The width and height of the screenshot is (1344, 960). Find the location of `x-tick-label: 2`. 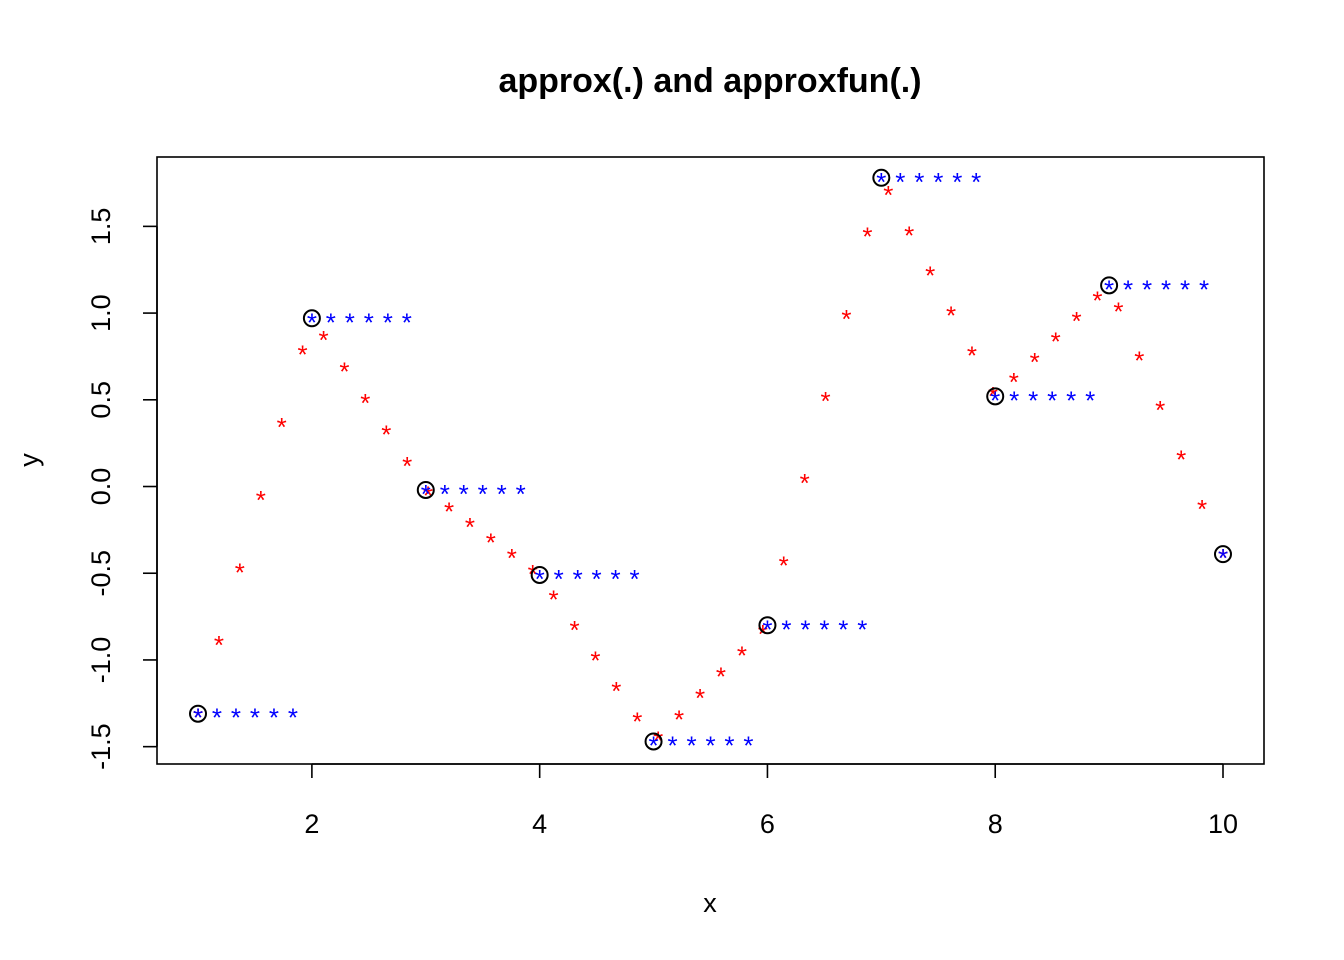

x-tick-label: 2 is located at coordinates (311, 824).